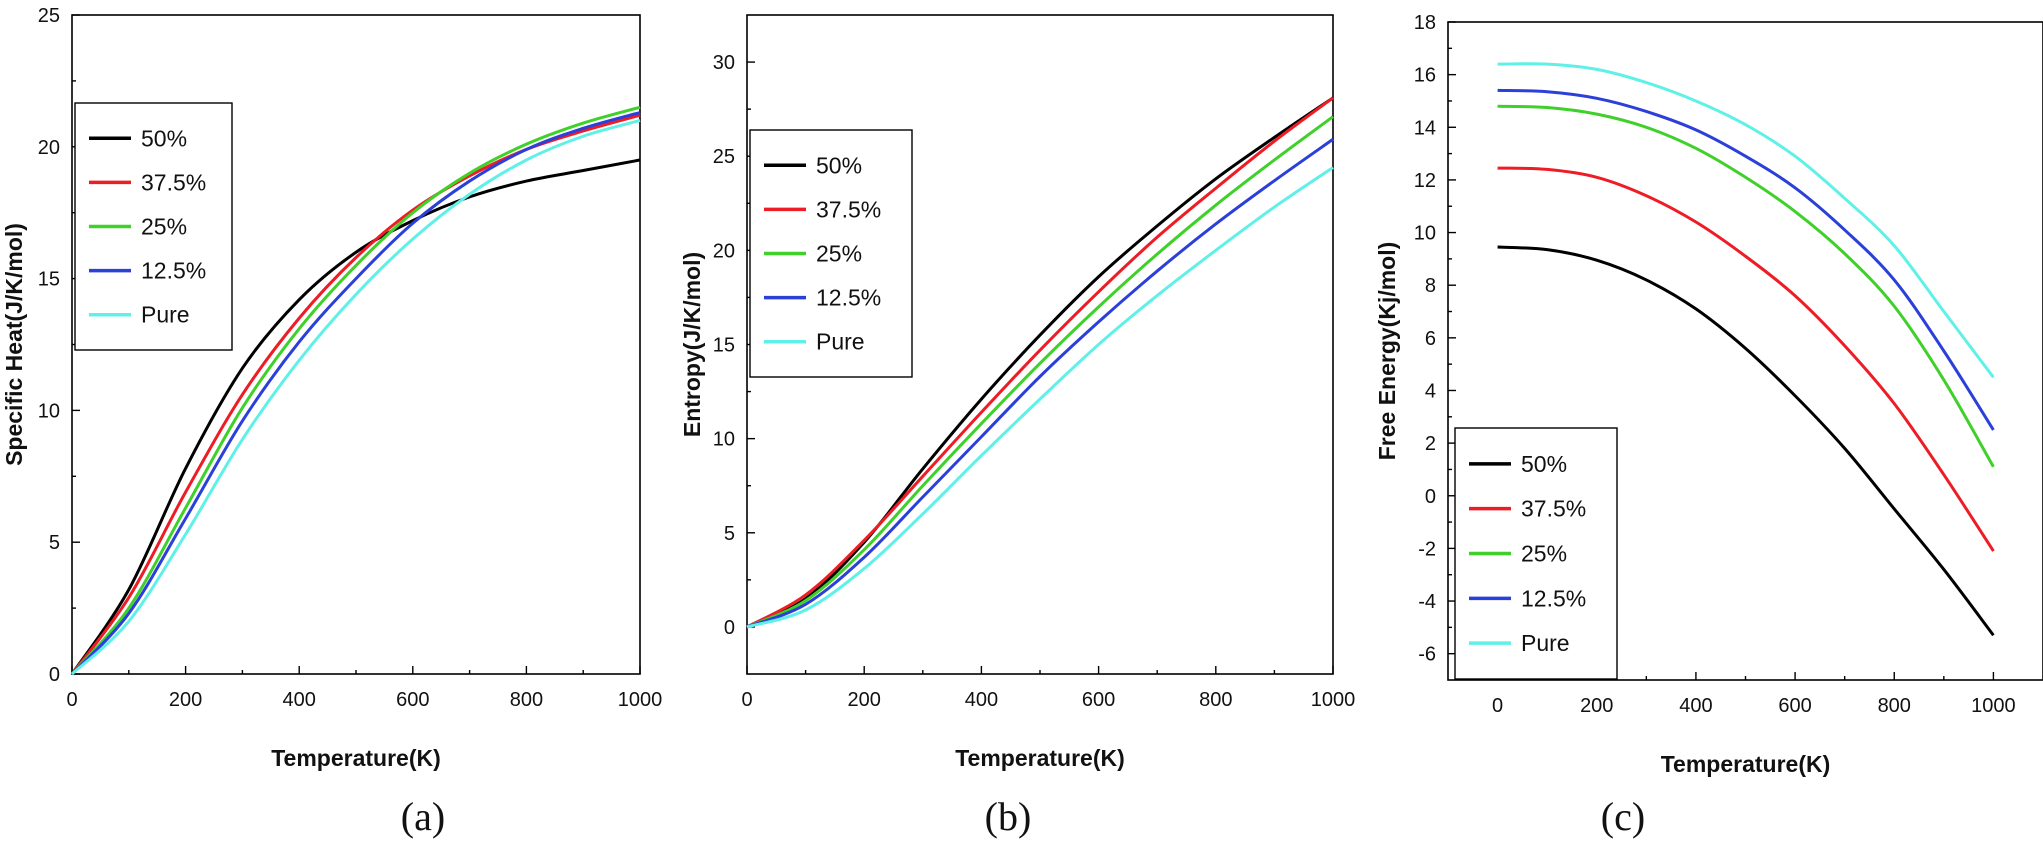 This screenshot has width=2043, height=865. What do you see at coordinates (1430, 444) in the screenshot?
I see `y-tick-label: 2` at bounding box center [1430, 444].